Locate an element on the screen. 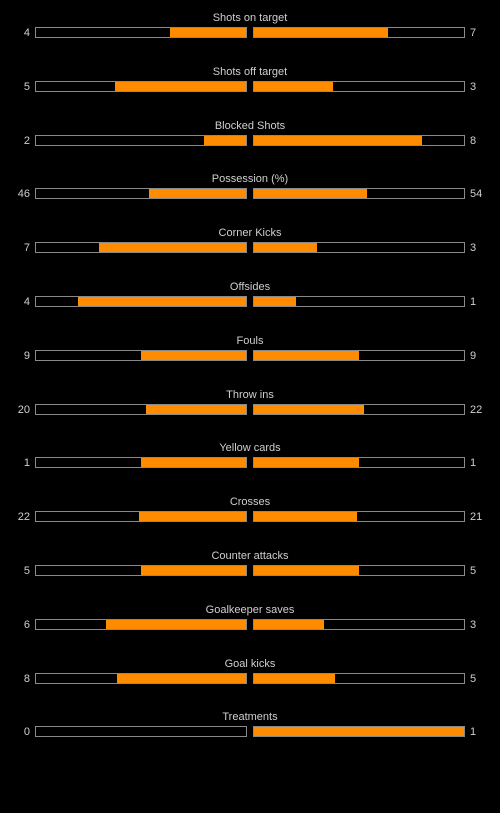 This screenshot has width=500, height=813. stat-row: Blocked Shots 2 8 is located at coordinates (250, 146).